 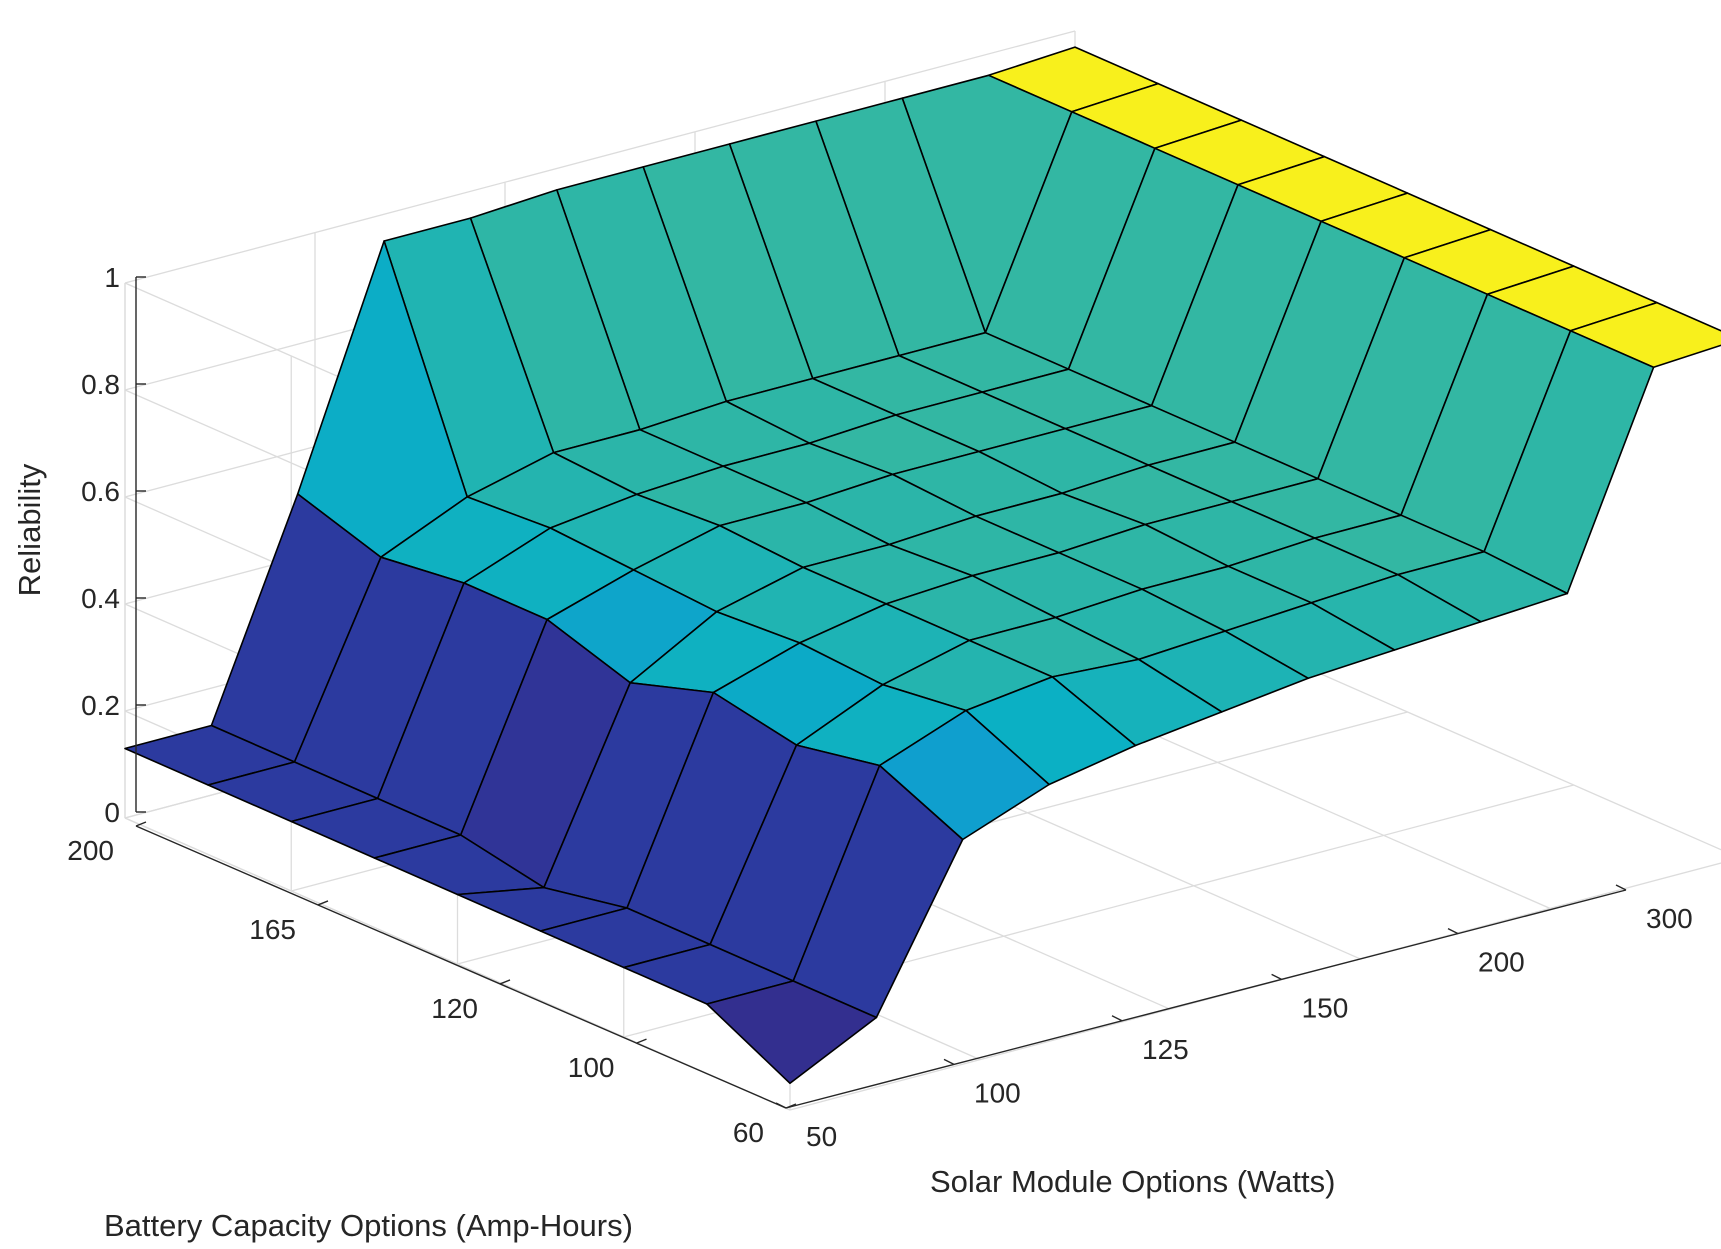 I want to click on z-tick-label: 0.6, so click(x=100, y=491).